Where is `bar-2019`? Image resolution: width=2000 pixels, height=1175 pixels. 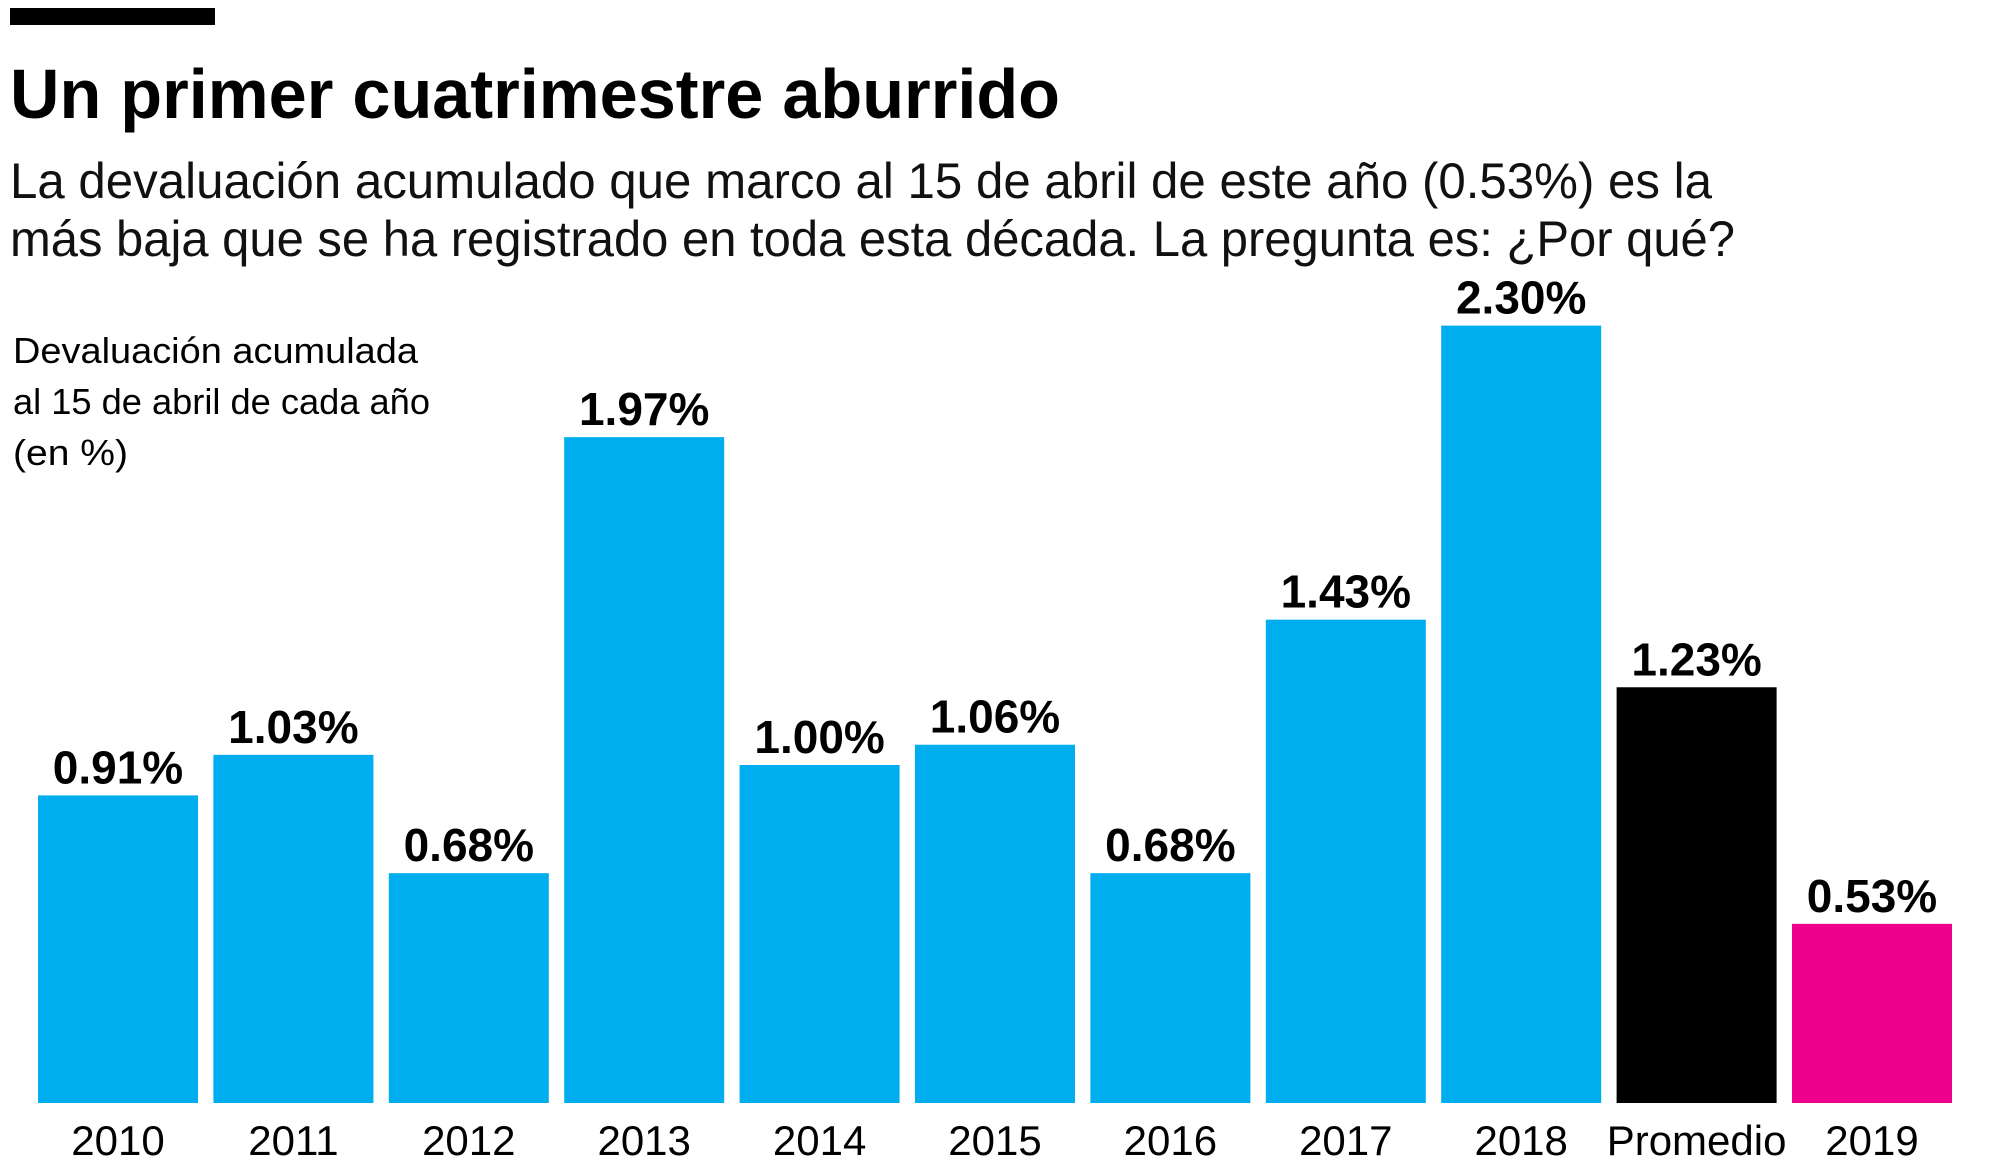 bar-2019 is located at coordinates (1872, 1013).